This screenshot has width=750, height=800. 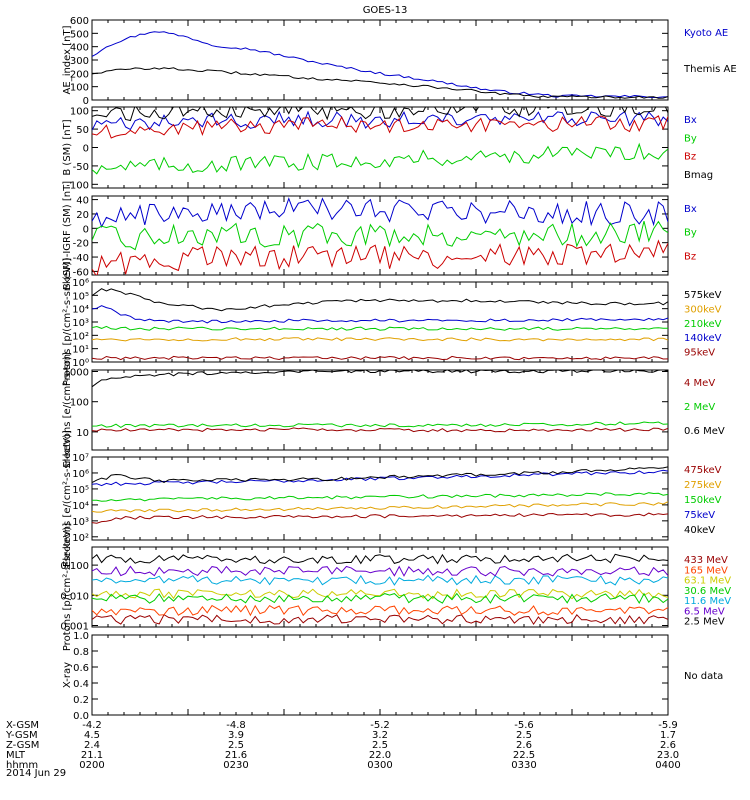 What do you see at coordinates (92, 755) in the screenshot?
I see `footer-value: 21.1` at bounding box center [92, 755].